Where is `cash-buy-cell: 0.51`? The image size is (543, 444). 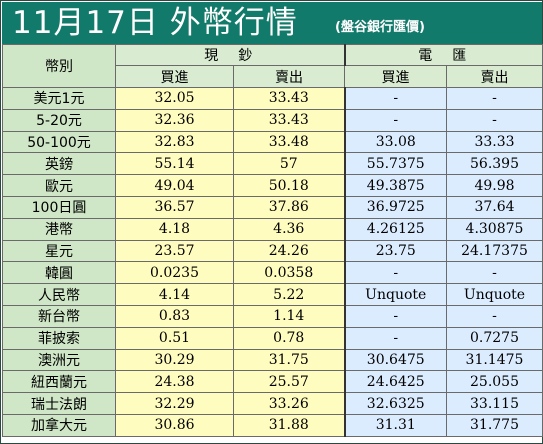 cash-buy-cell: 0.51 is located at coordinates (174, 338).